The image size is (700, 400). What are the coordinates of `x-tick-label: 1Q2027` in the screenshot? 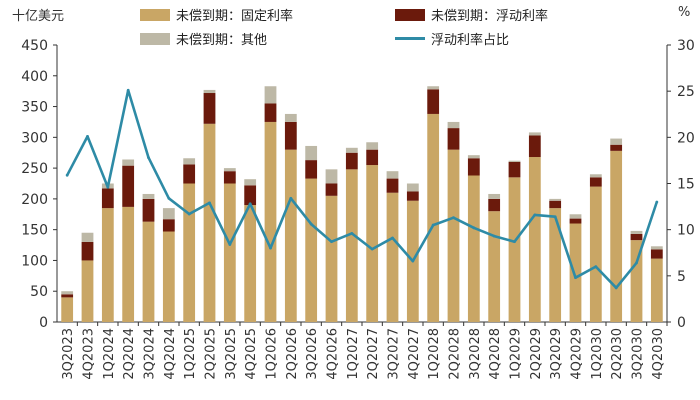 It's located at (353, 354).